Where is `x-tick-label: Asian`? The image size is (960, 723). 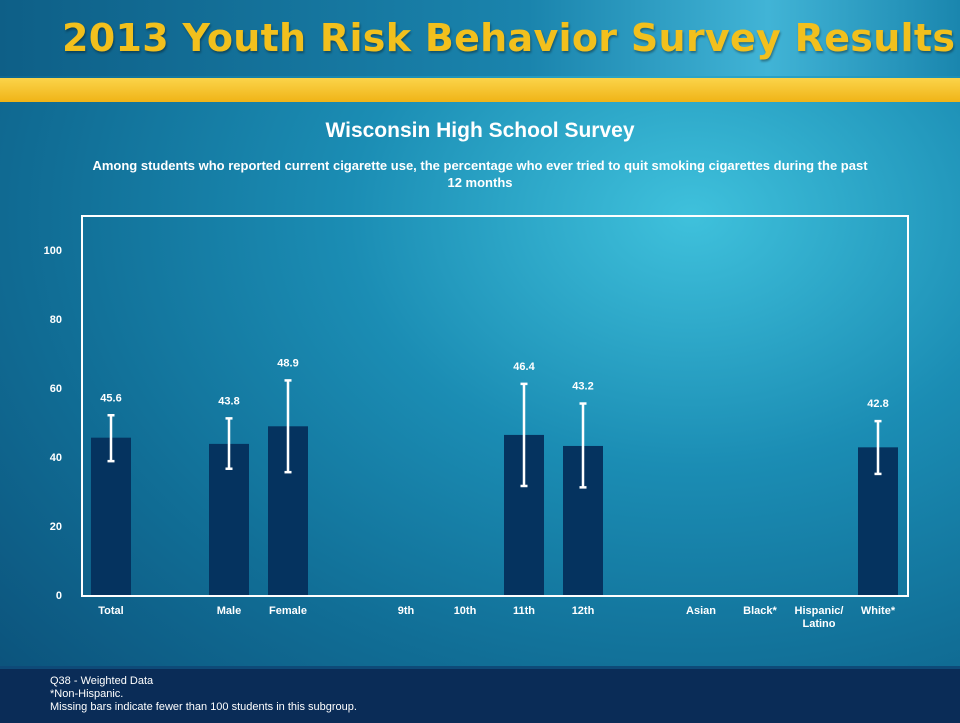 x-tick-label: Asian is located at coordinates (701, 611).